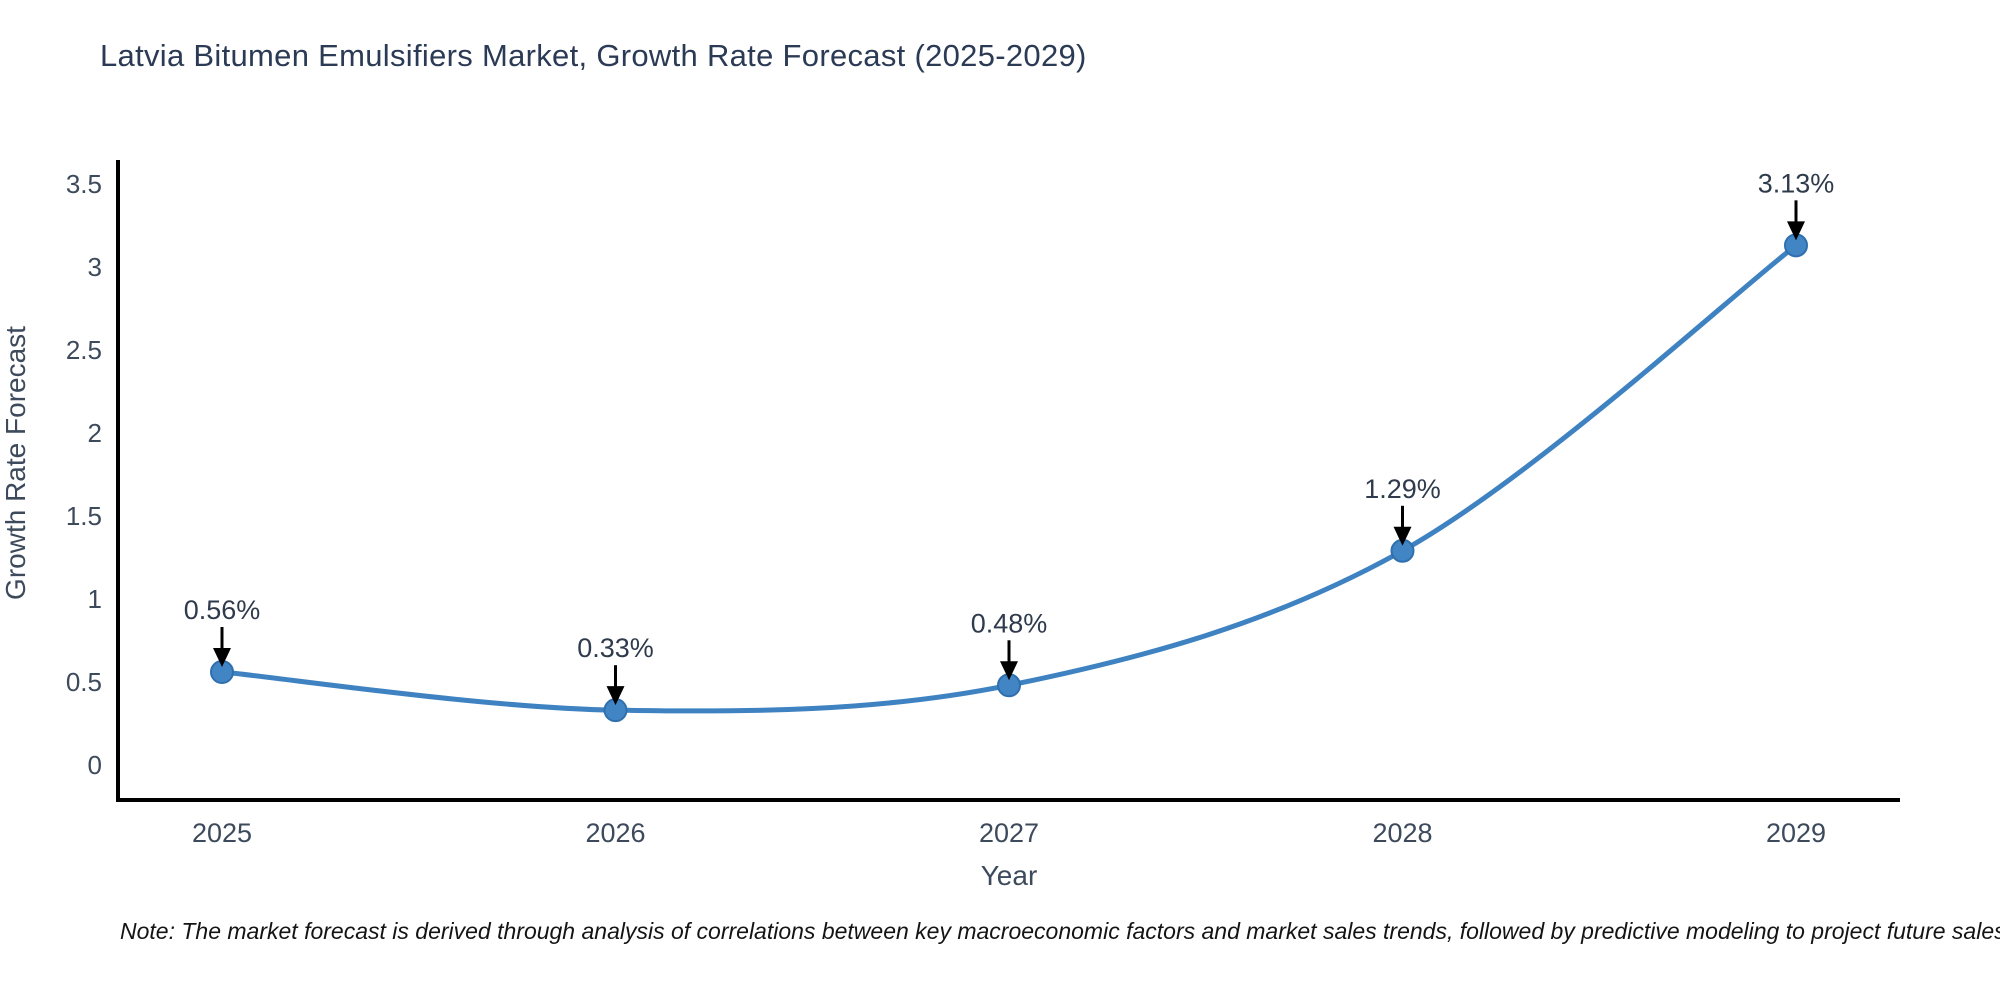 The height and width of the screenshot is (1000, 2000). Describe the element at coordinates (84, 516) in the screenshot. I see `y-tick-label: 1.5` at that location.